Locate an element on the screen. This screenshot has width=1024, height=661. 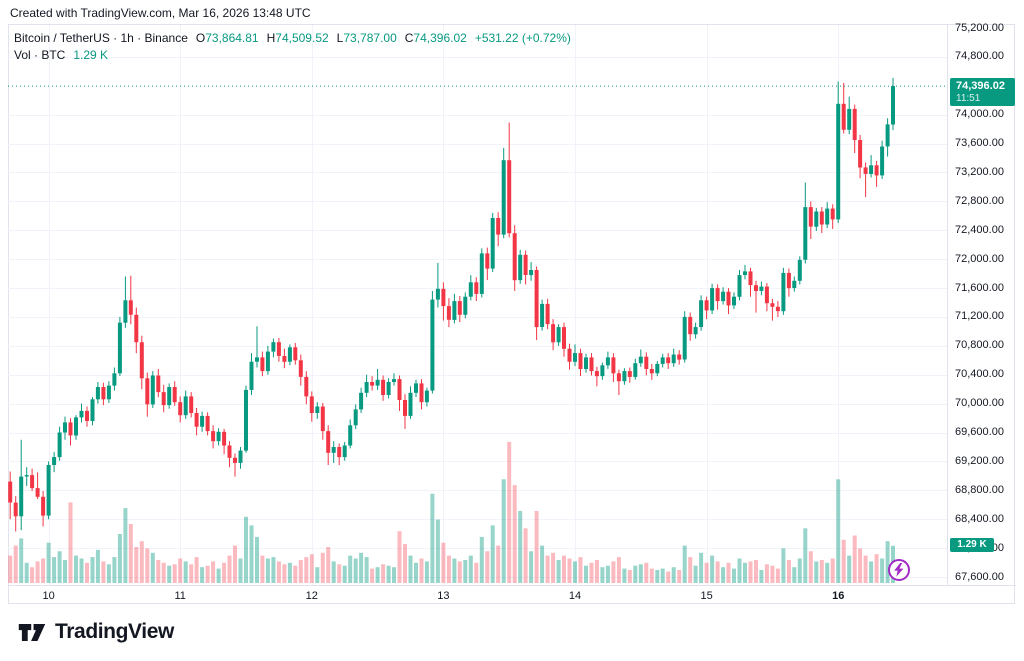
volume-label: Vol · BTC is located at coordinates (40, 55).